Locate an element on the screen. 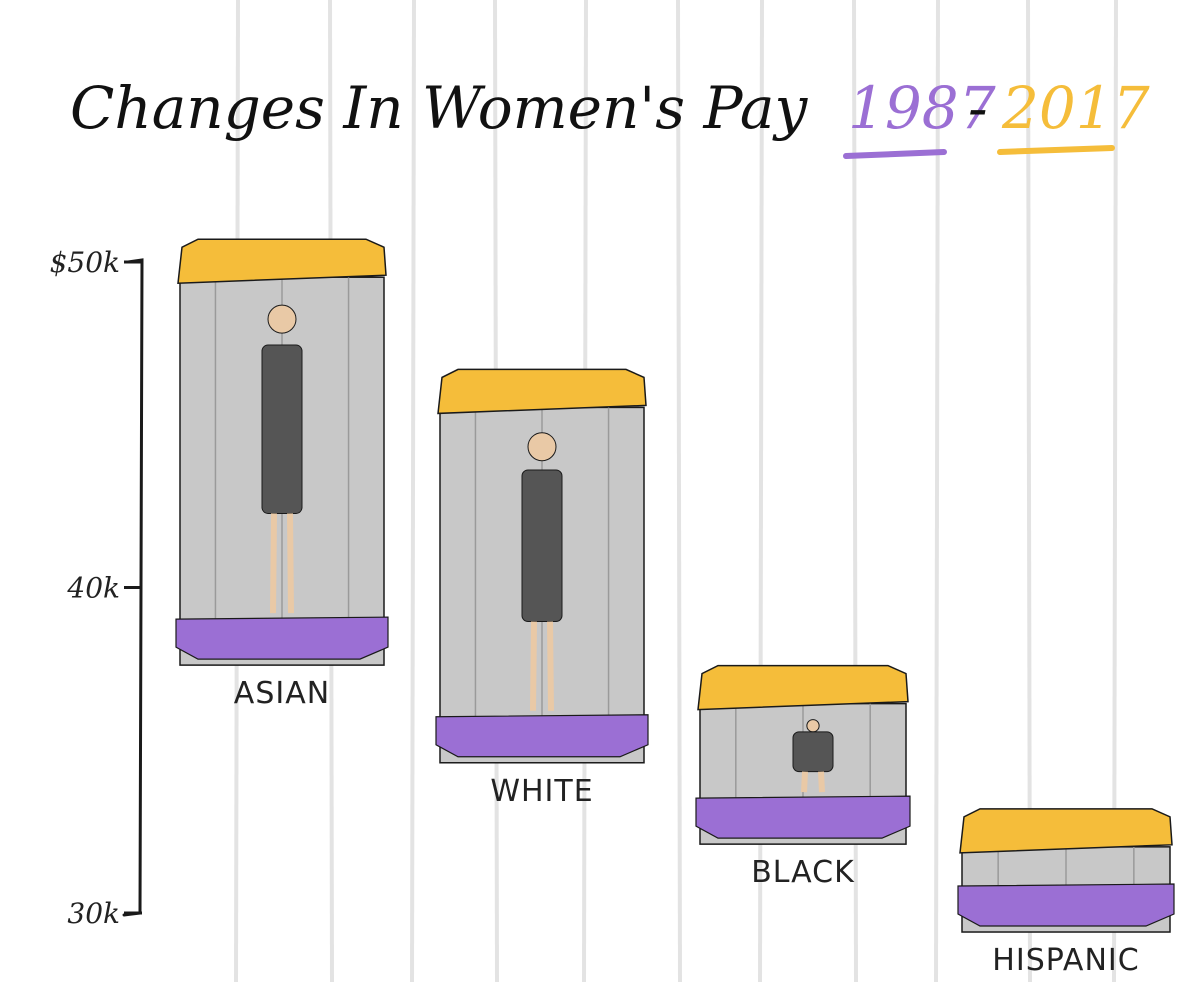 This screenshot has width=1202, height=982. bar-white: WHITE is located at coordinates (542, 588).